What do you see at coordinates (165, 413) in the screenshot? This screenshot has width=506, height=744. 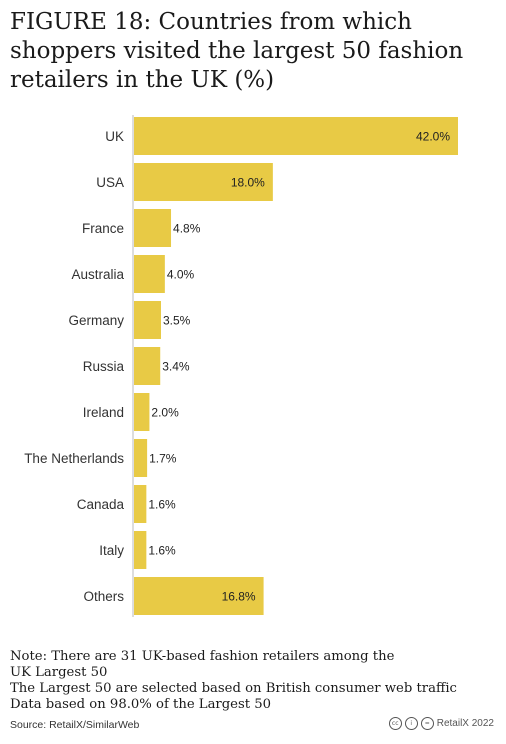 I see `value-label: 2.0%` at bounding box center [165, 413].